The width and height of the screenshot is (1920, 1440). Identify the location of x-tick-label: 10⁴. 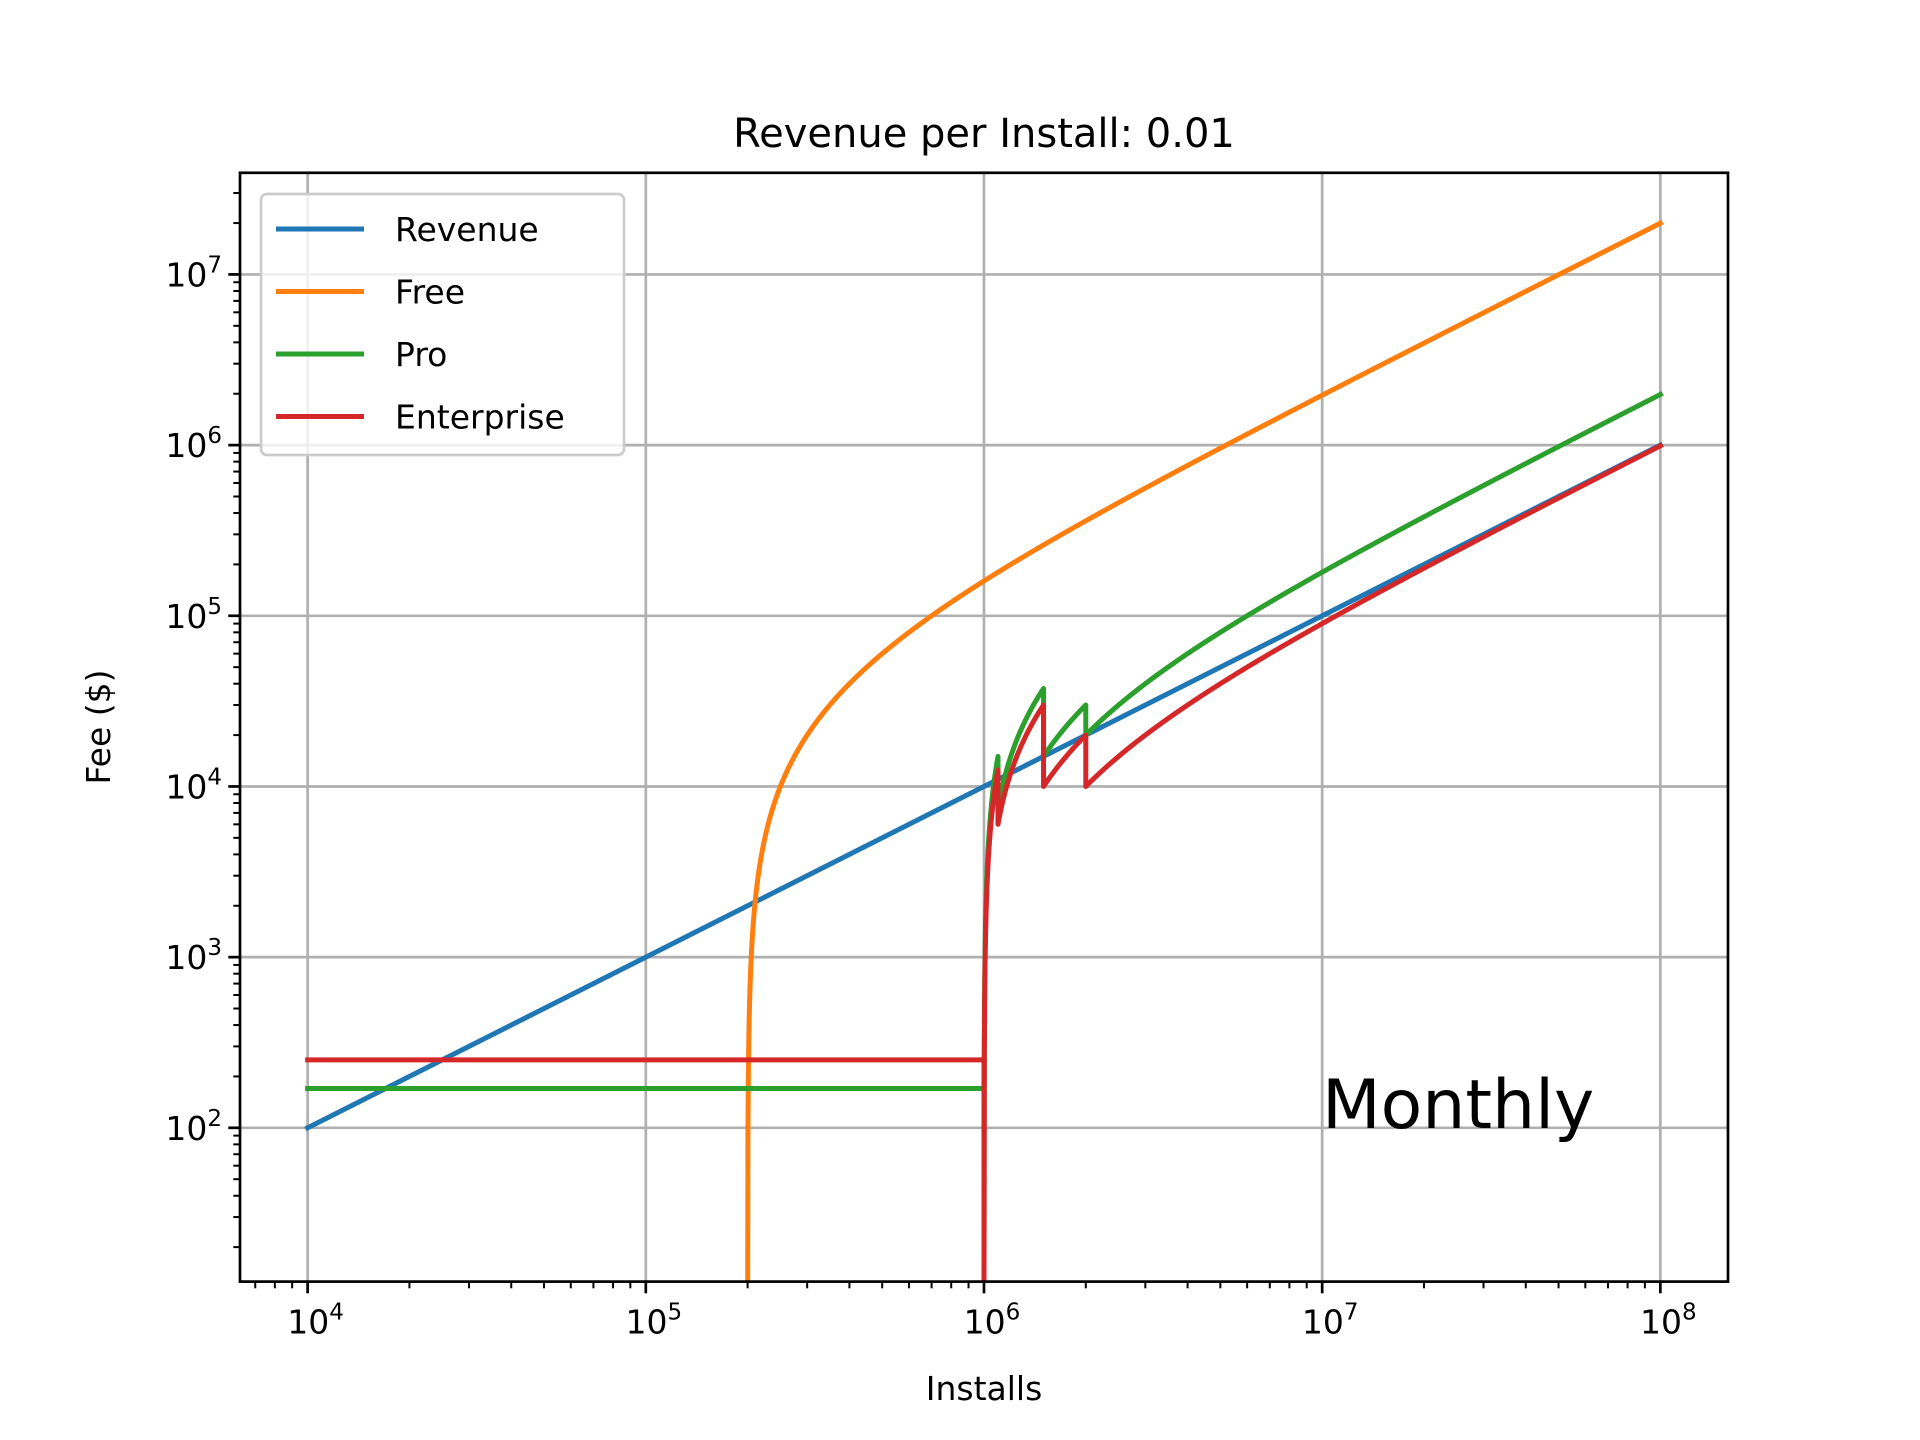
(315, 1321).